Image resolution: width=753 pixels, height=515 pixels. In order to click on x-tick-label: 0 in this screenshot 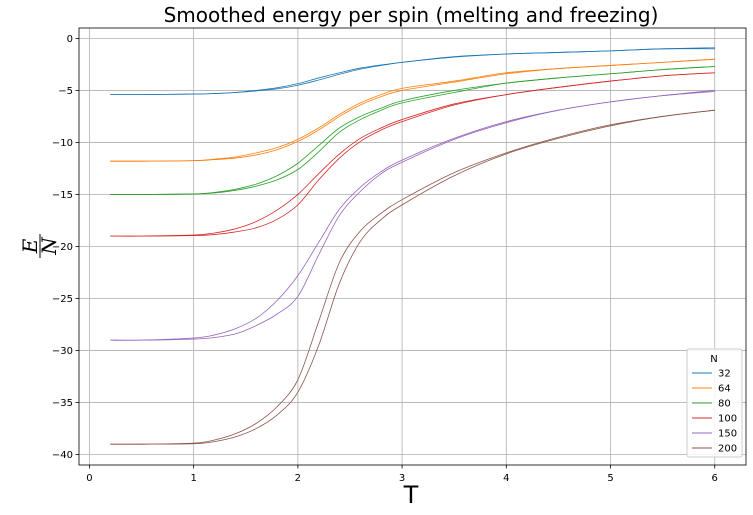, I will do `click(89, 478)`.